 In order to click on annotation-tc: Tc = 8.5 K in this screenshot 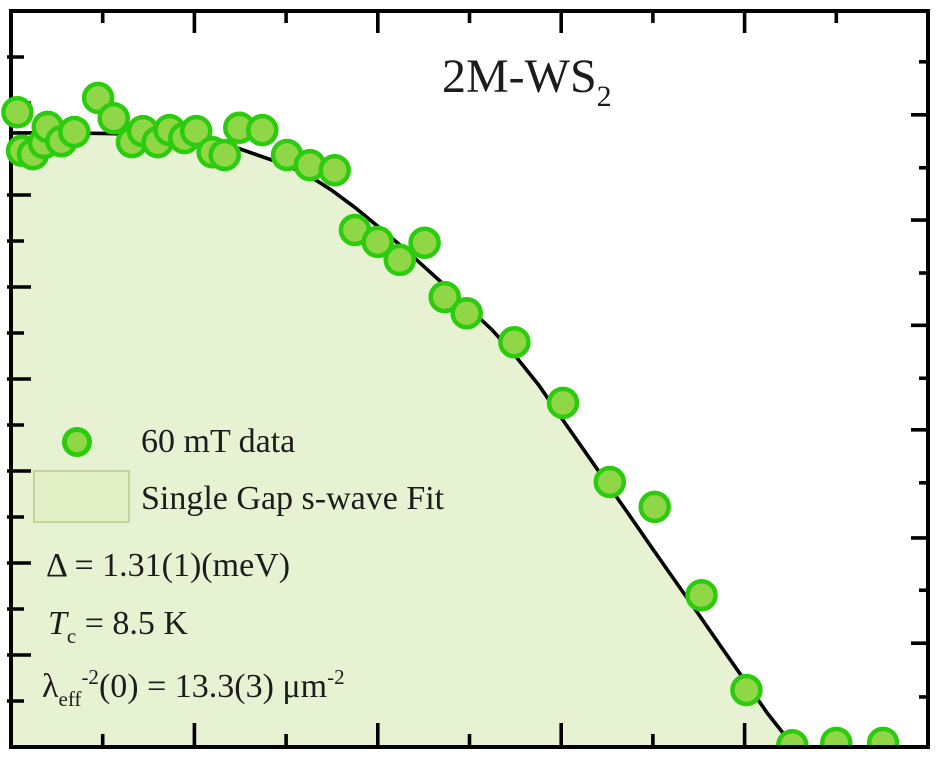, I will do `click(118, 626)`.